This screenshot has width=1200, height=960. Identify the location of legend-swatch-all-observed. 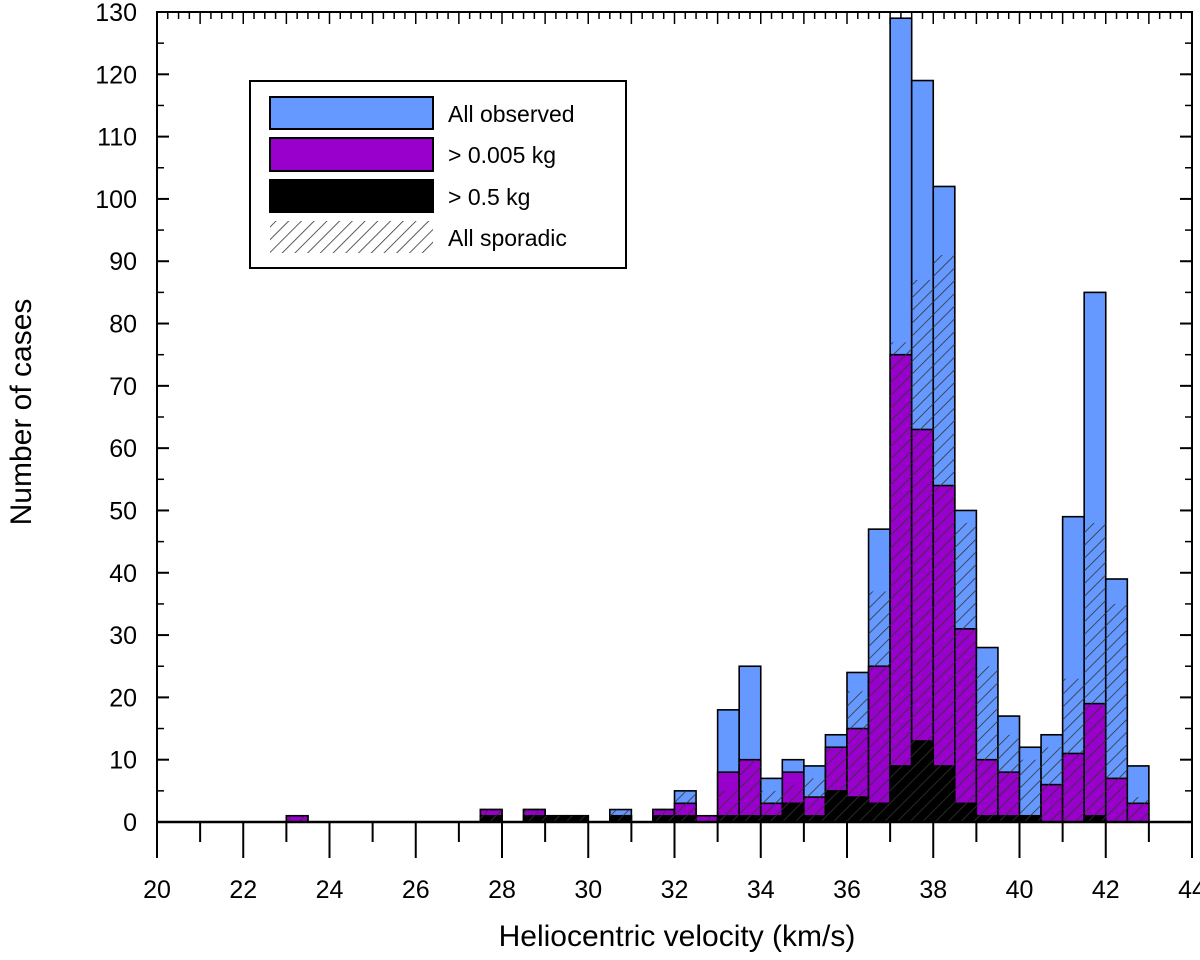
(351, 113).